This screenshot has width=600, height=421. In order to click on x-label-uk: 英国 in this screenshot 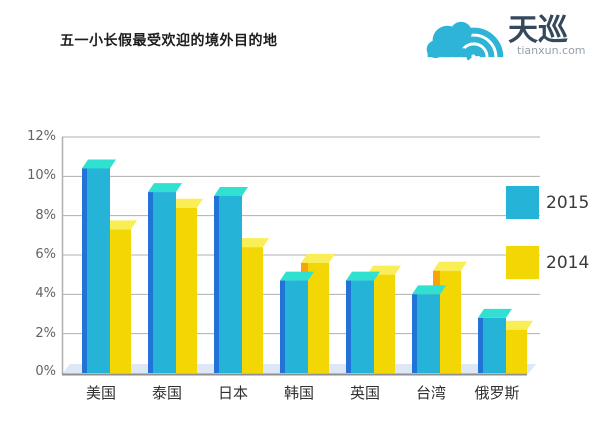, I will do `click(364, 393)`.